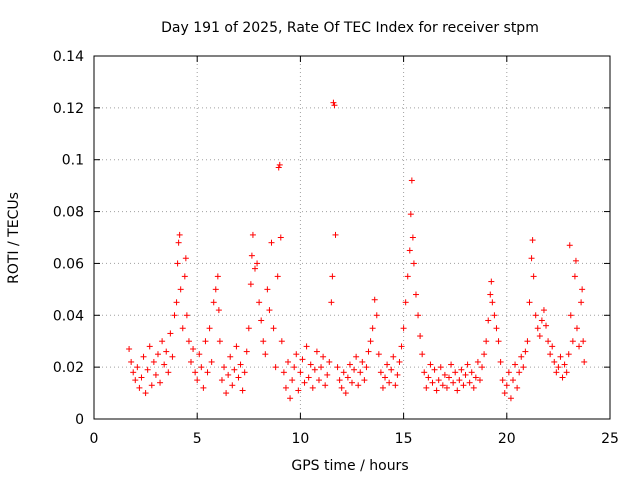 The height and width of the screenshot is (480, 640). I want to click on y-tick-label: 0.14, so click(68, 57).